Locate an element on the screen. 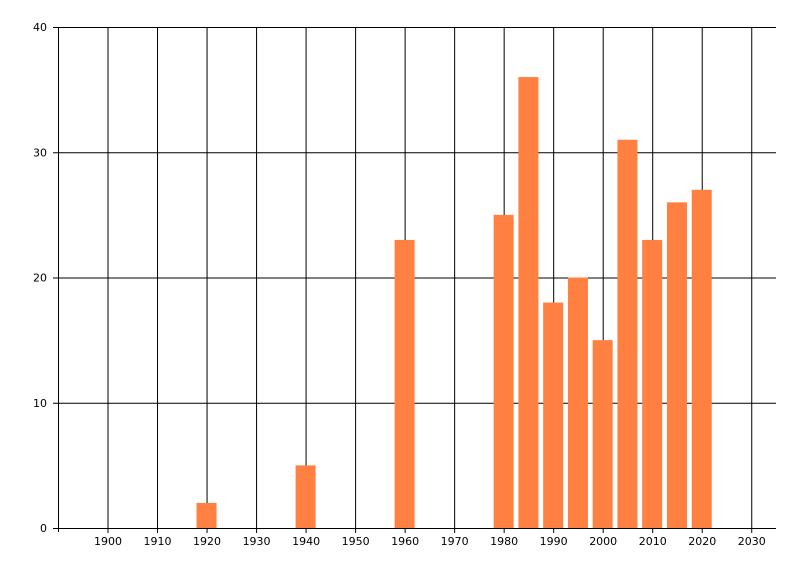  x-tick-label: 1990 is located at coordinates (554, 541).